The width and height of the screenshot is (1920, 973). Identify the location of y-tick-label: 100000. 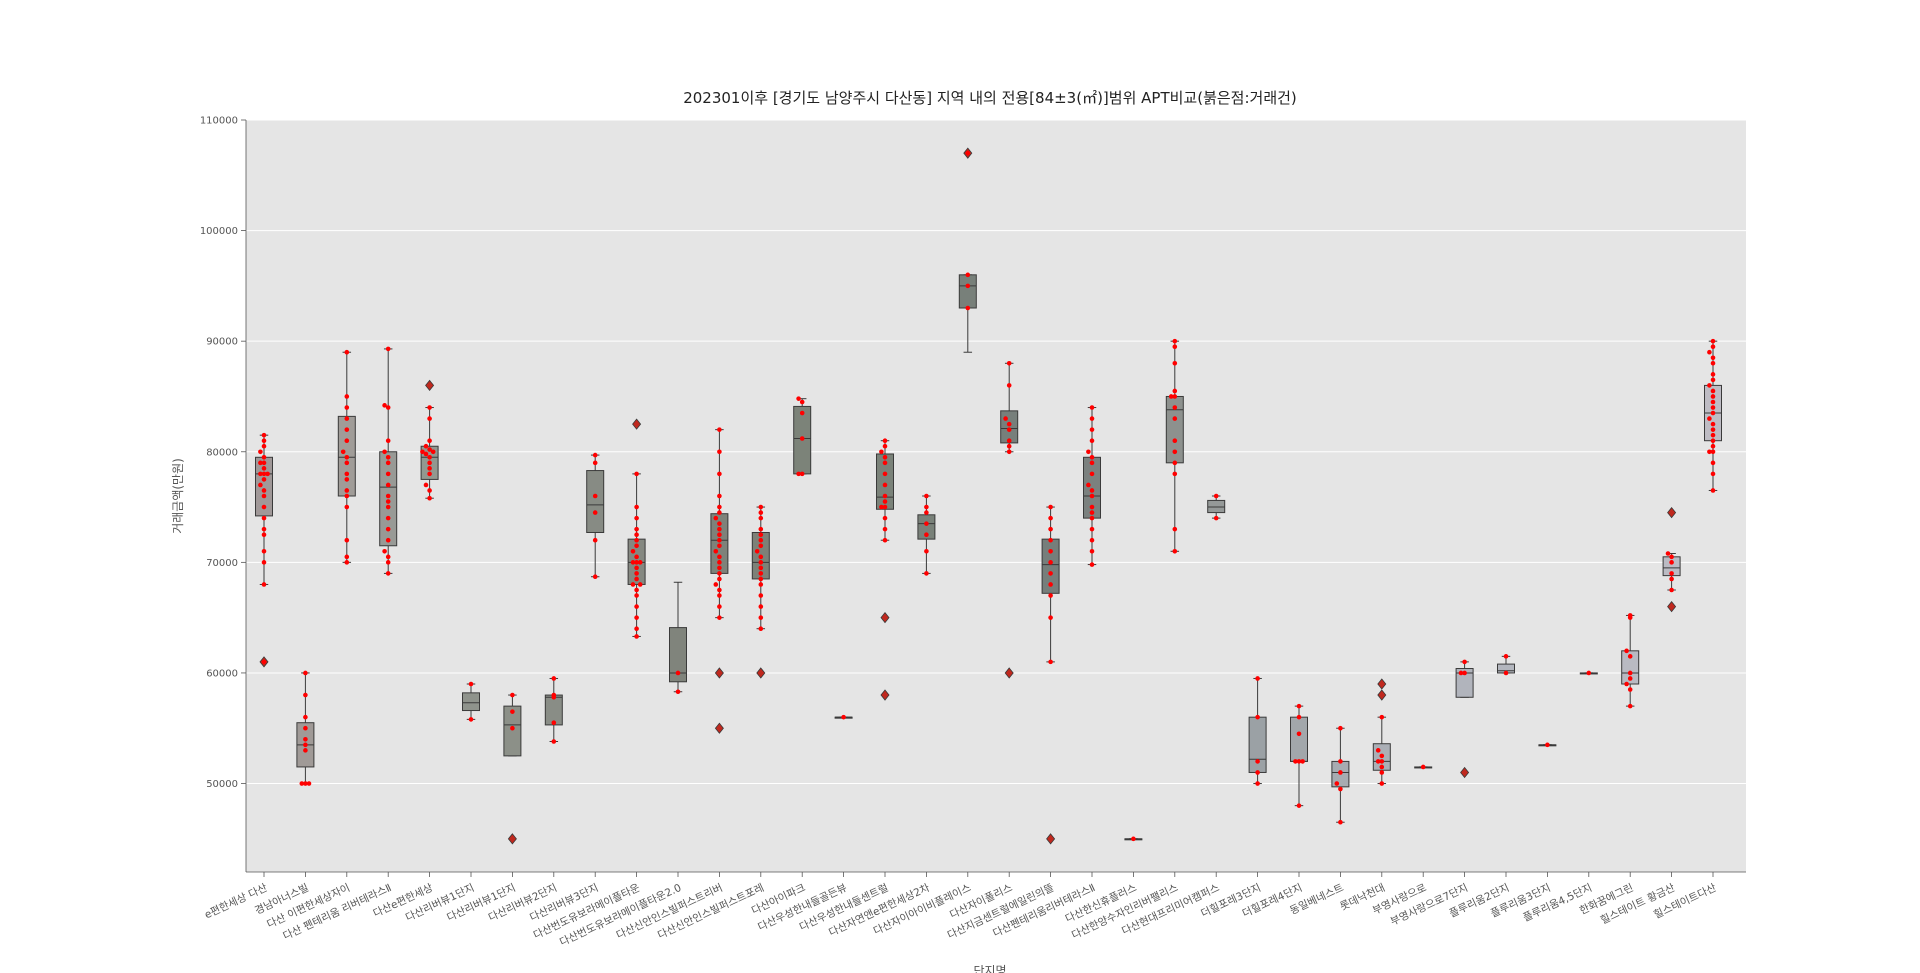
(219, 231).